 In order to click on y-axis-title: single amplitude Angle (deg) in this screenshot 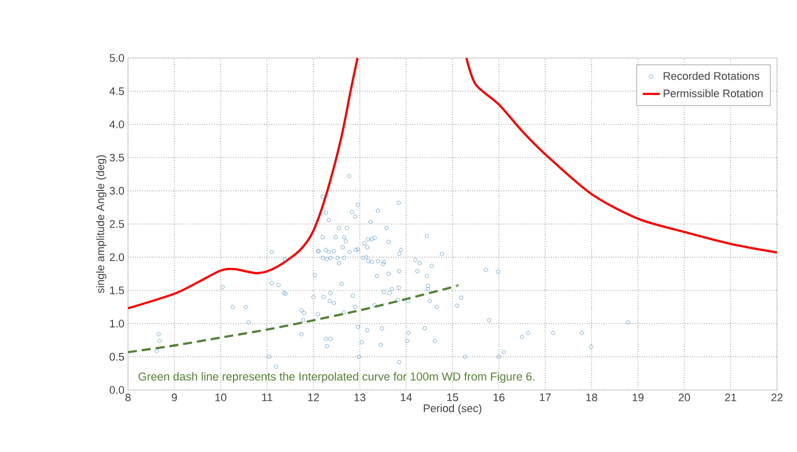, I will do `click(101, 224)`.